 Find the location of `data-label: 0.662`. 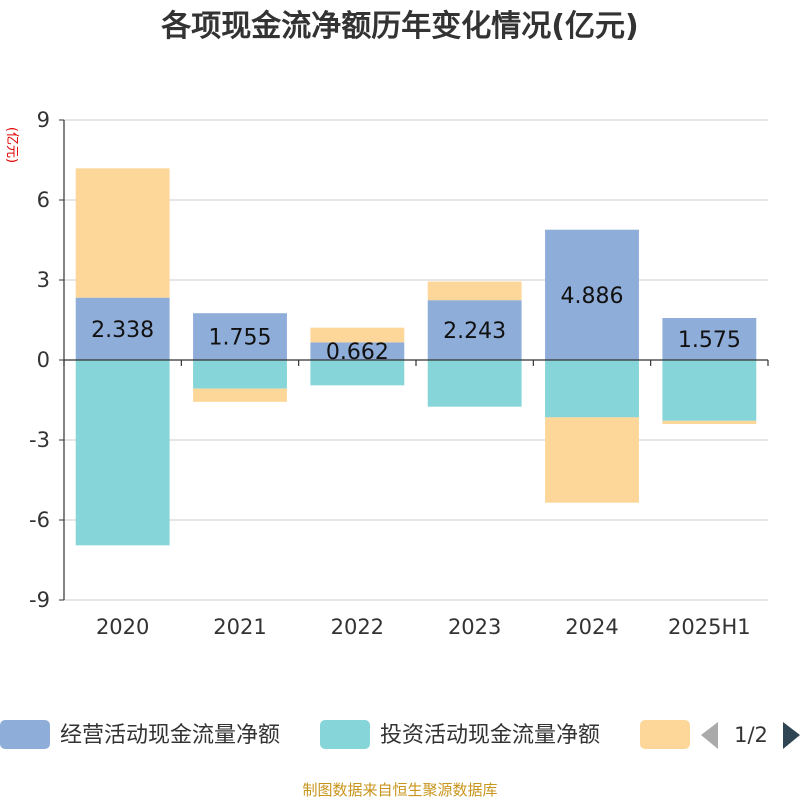

data-label: 0.662 is located at coordinates (357, 352).